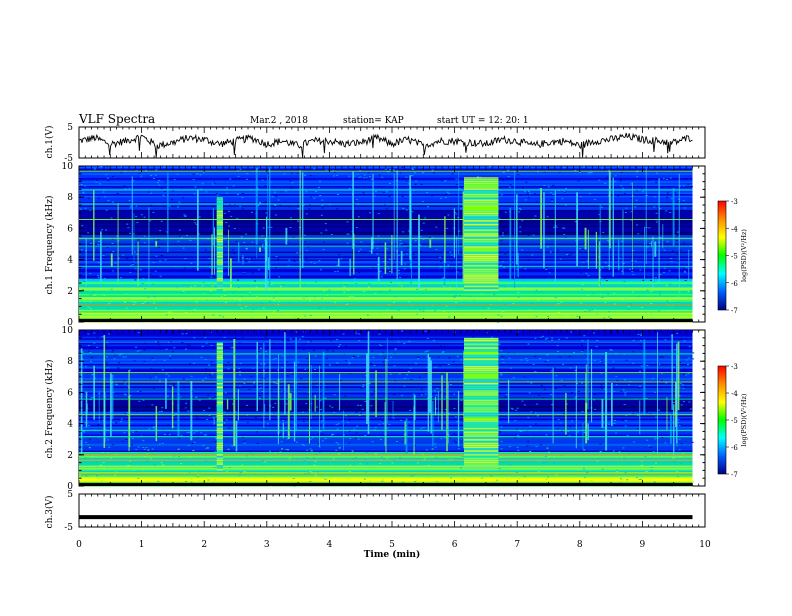  I want to click on ch2-spectrogram-ytick-3: 6, so click(70, 393).